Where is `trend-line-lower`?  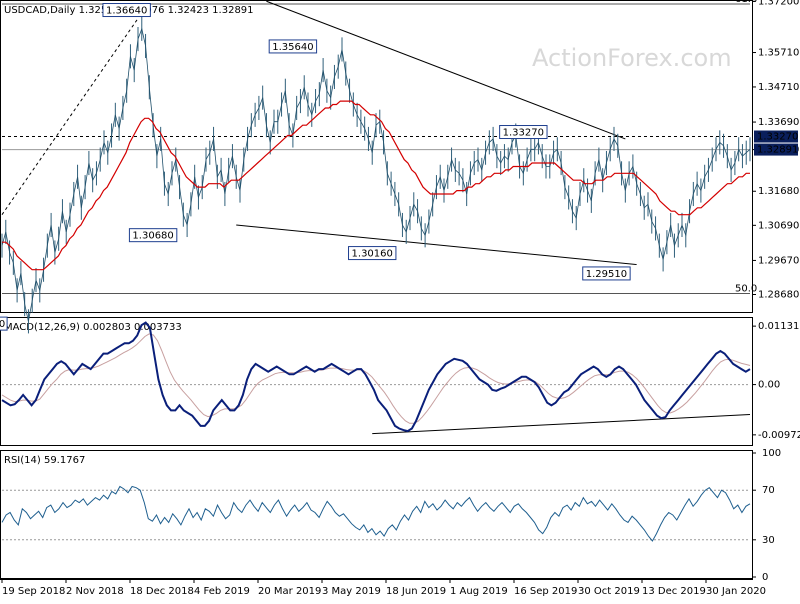
trend-line-lower is located at coordinates (436, 245).